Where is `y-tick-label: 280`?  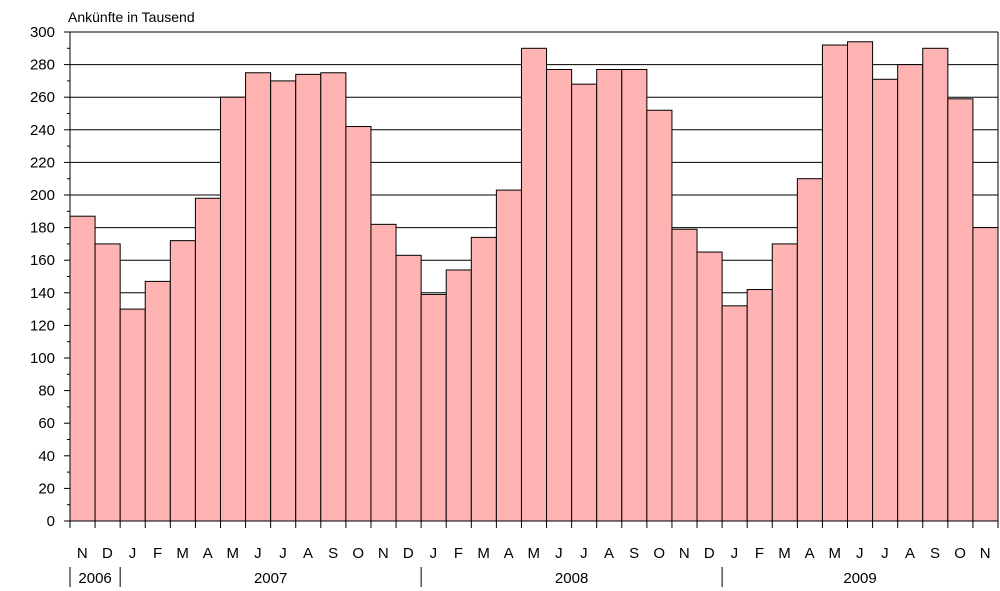 y-tick-label: 280 is located at coordinates (42, 65).